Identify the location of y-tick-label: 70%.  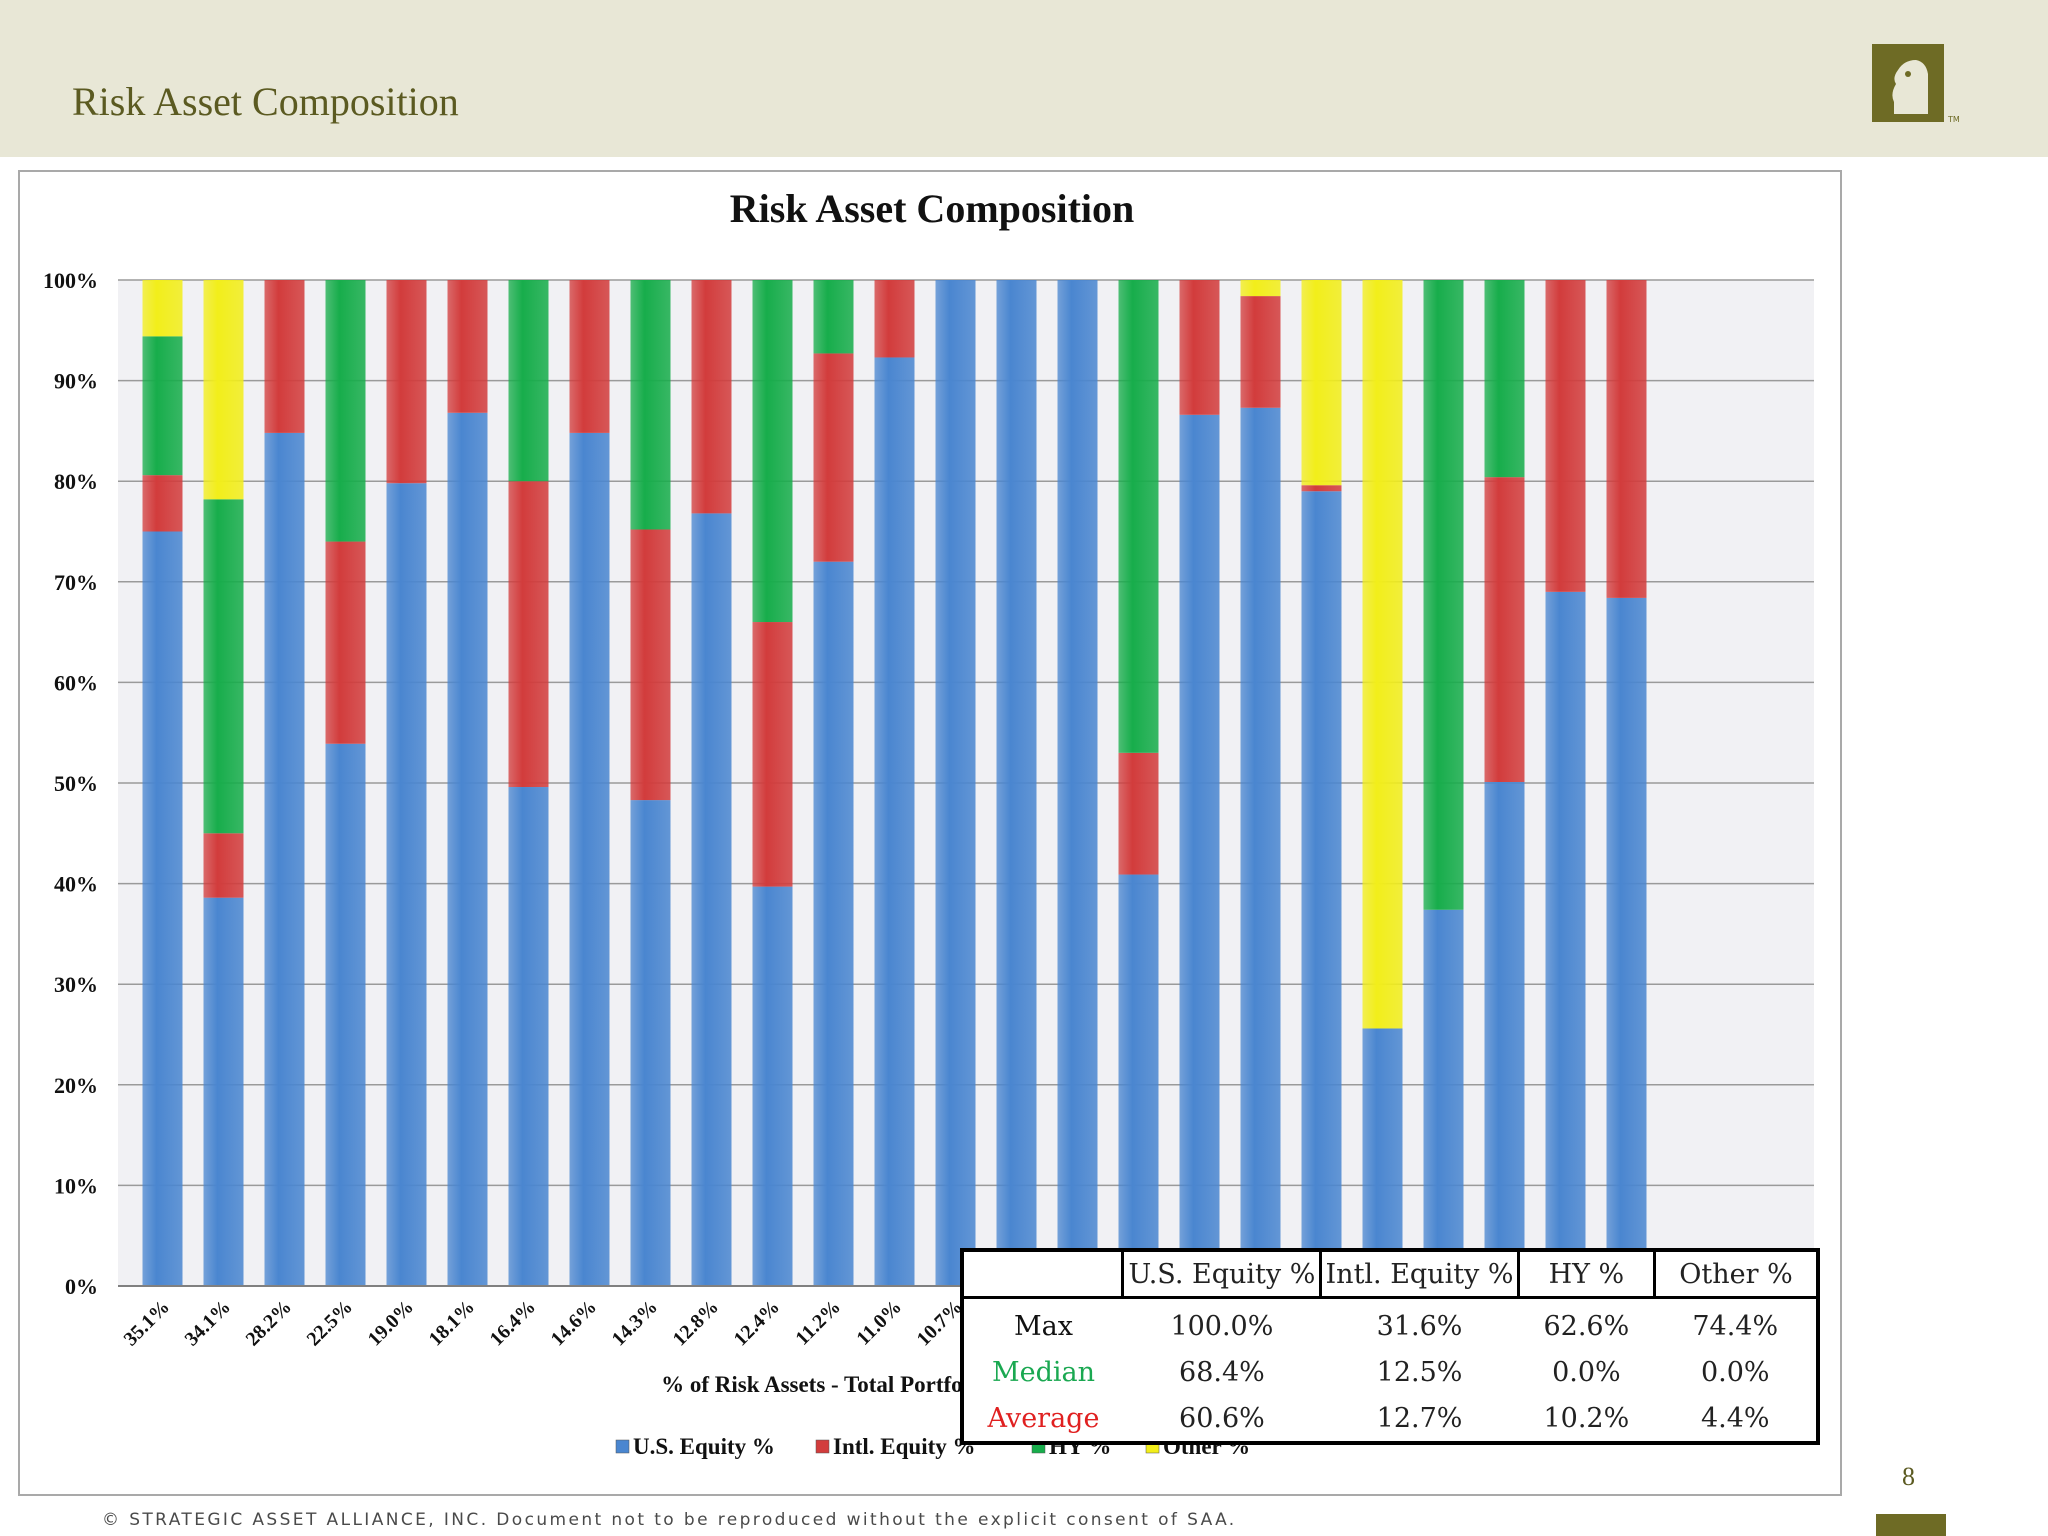
(76, 582).